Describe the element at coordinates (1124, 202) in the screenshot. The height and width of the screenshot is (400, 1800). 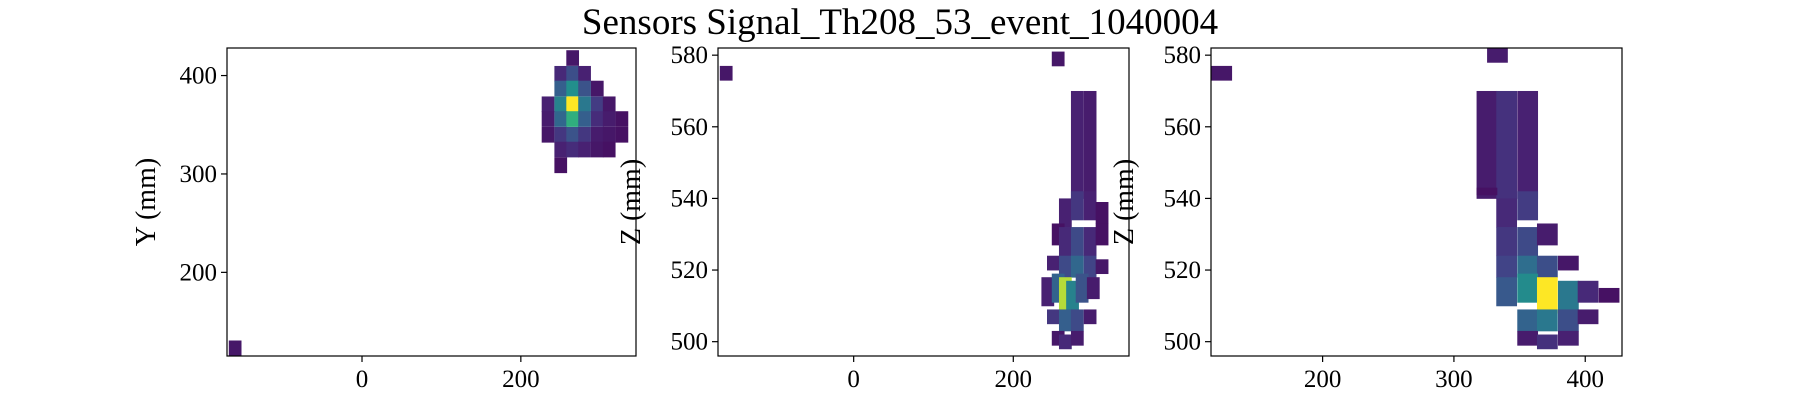
I see `y-axis-label: Z (mm)` at that location.